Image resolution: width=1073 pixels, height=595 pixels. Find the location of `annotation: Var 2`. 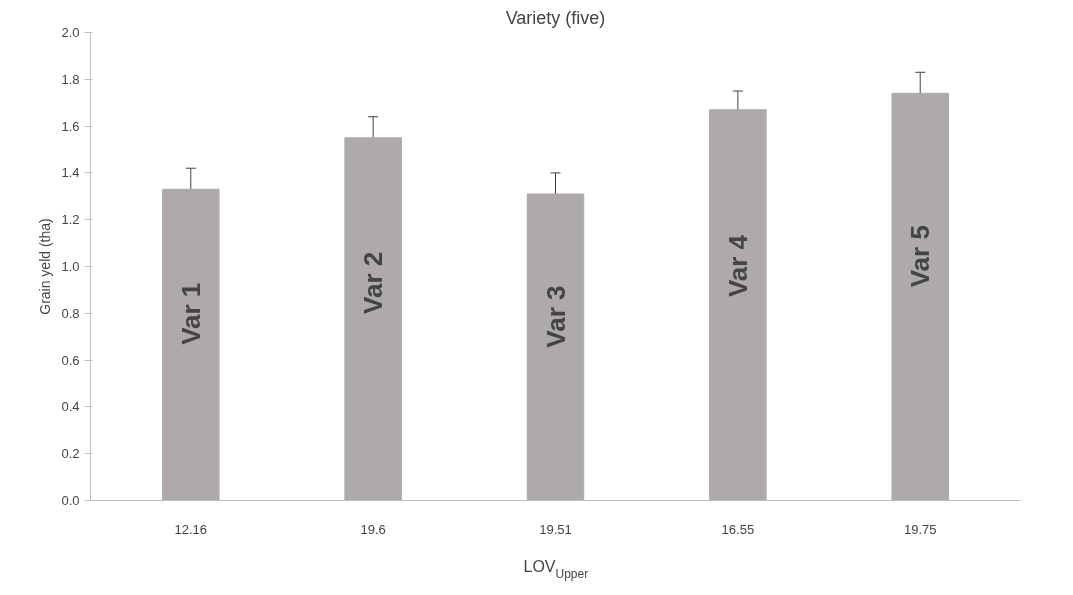

annotation: Var 2 is located at coordinates (373, 282).